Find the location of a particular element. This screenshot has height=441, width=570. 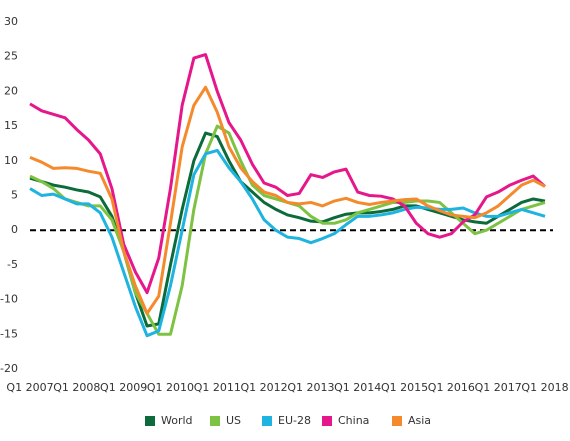

x-tick-label: Q1 2017 is located at coordinates (498, 387).